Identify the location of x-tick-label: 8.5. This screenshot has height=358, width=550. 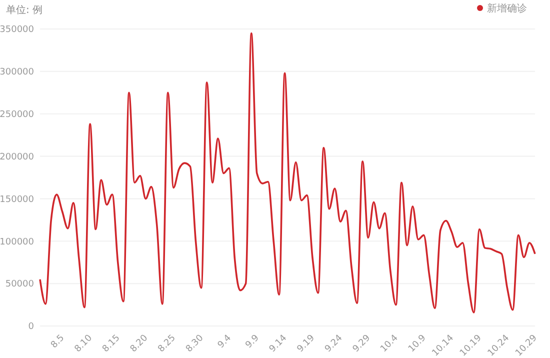
(58, 341).